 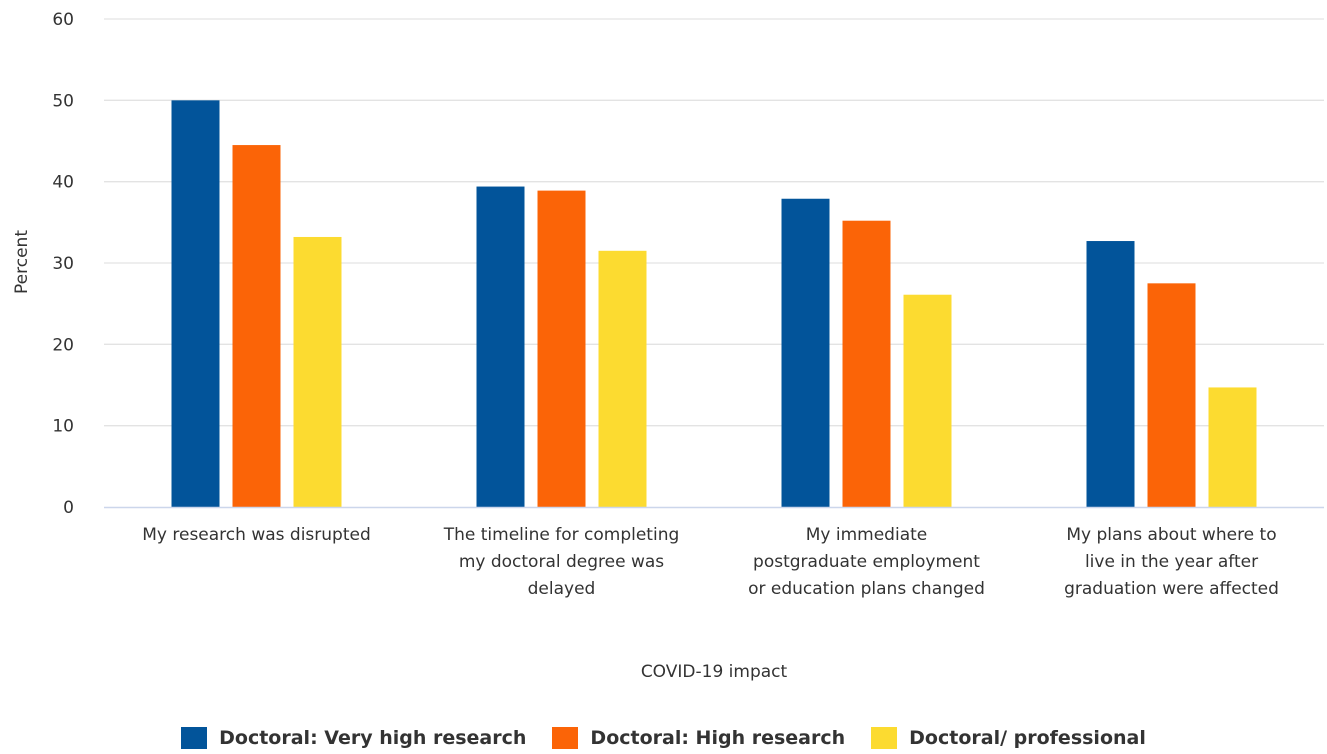 I want to click on y-tick-label: 60, so click(x=63, y=20).